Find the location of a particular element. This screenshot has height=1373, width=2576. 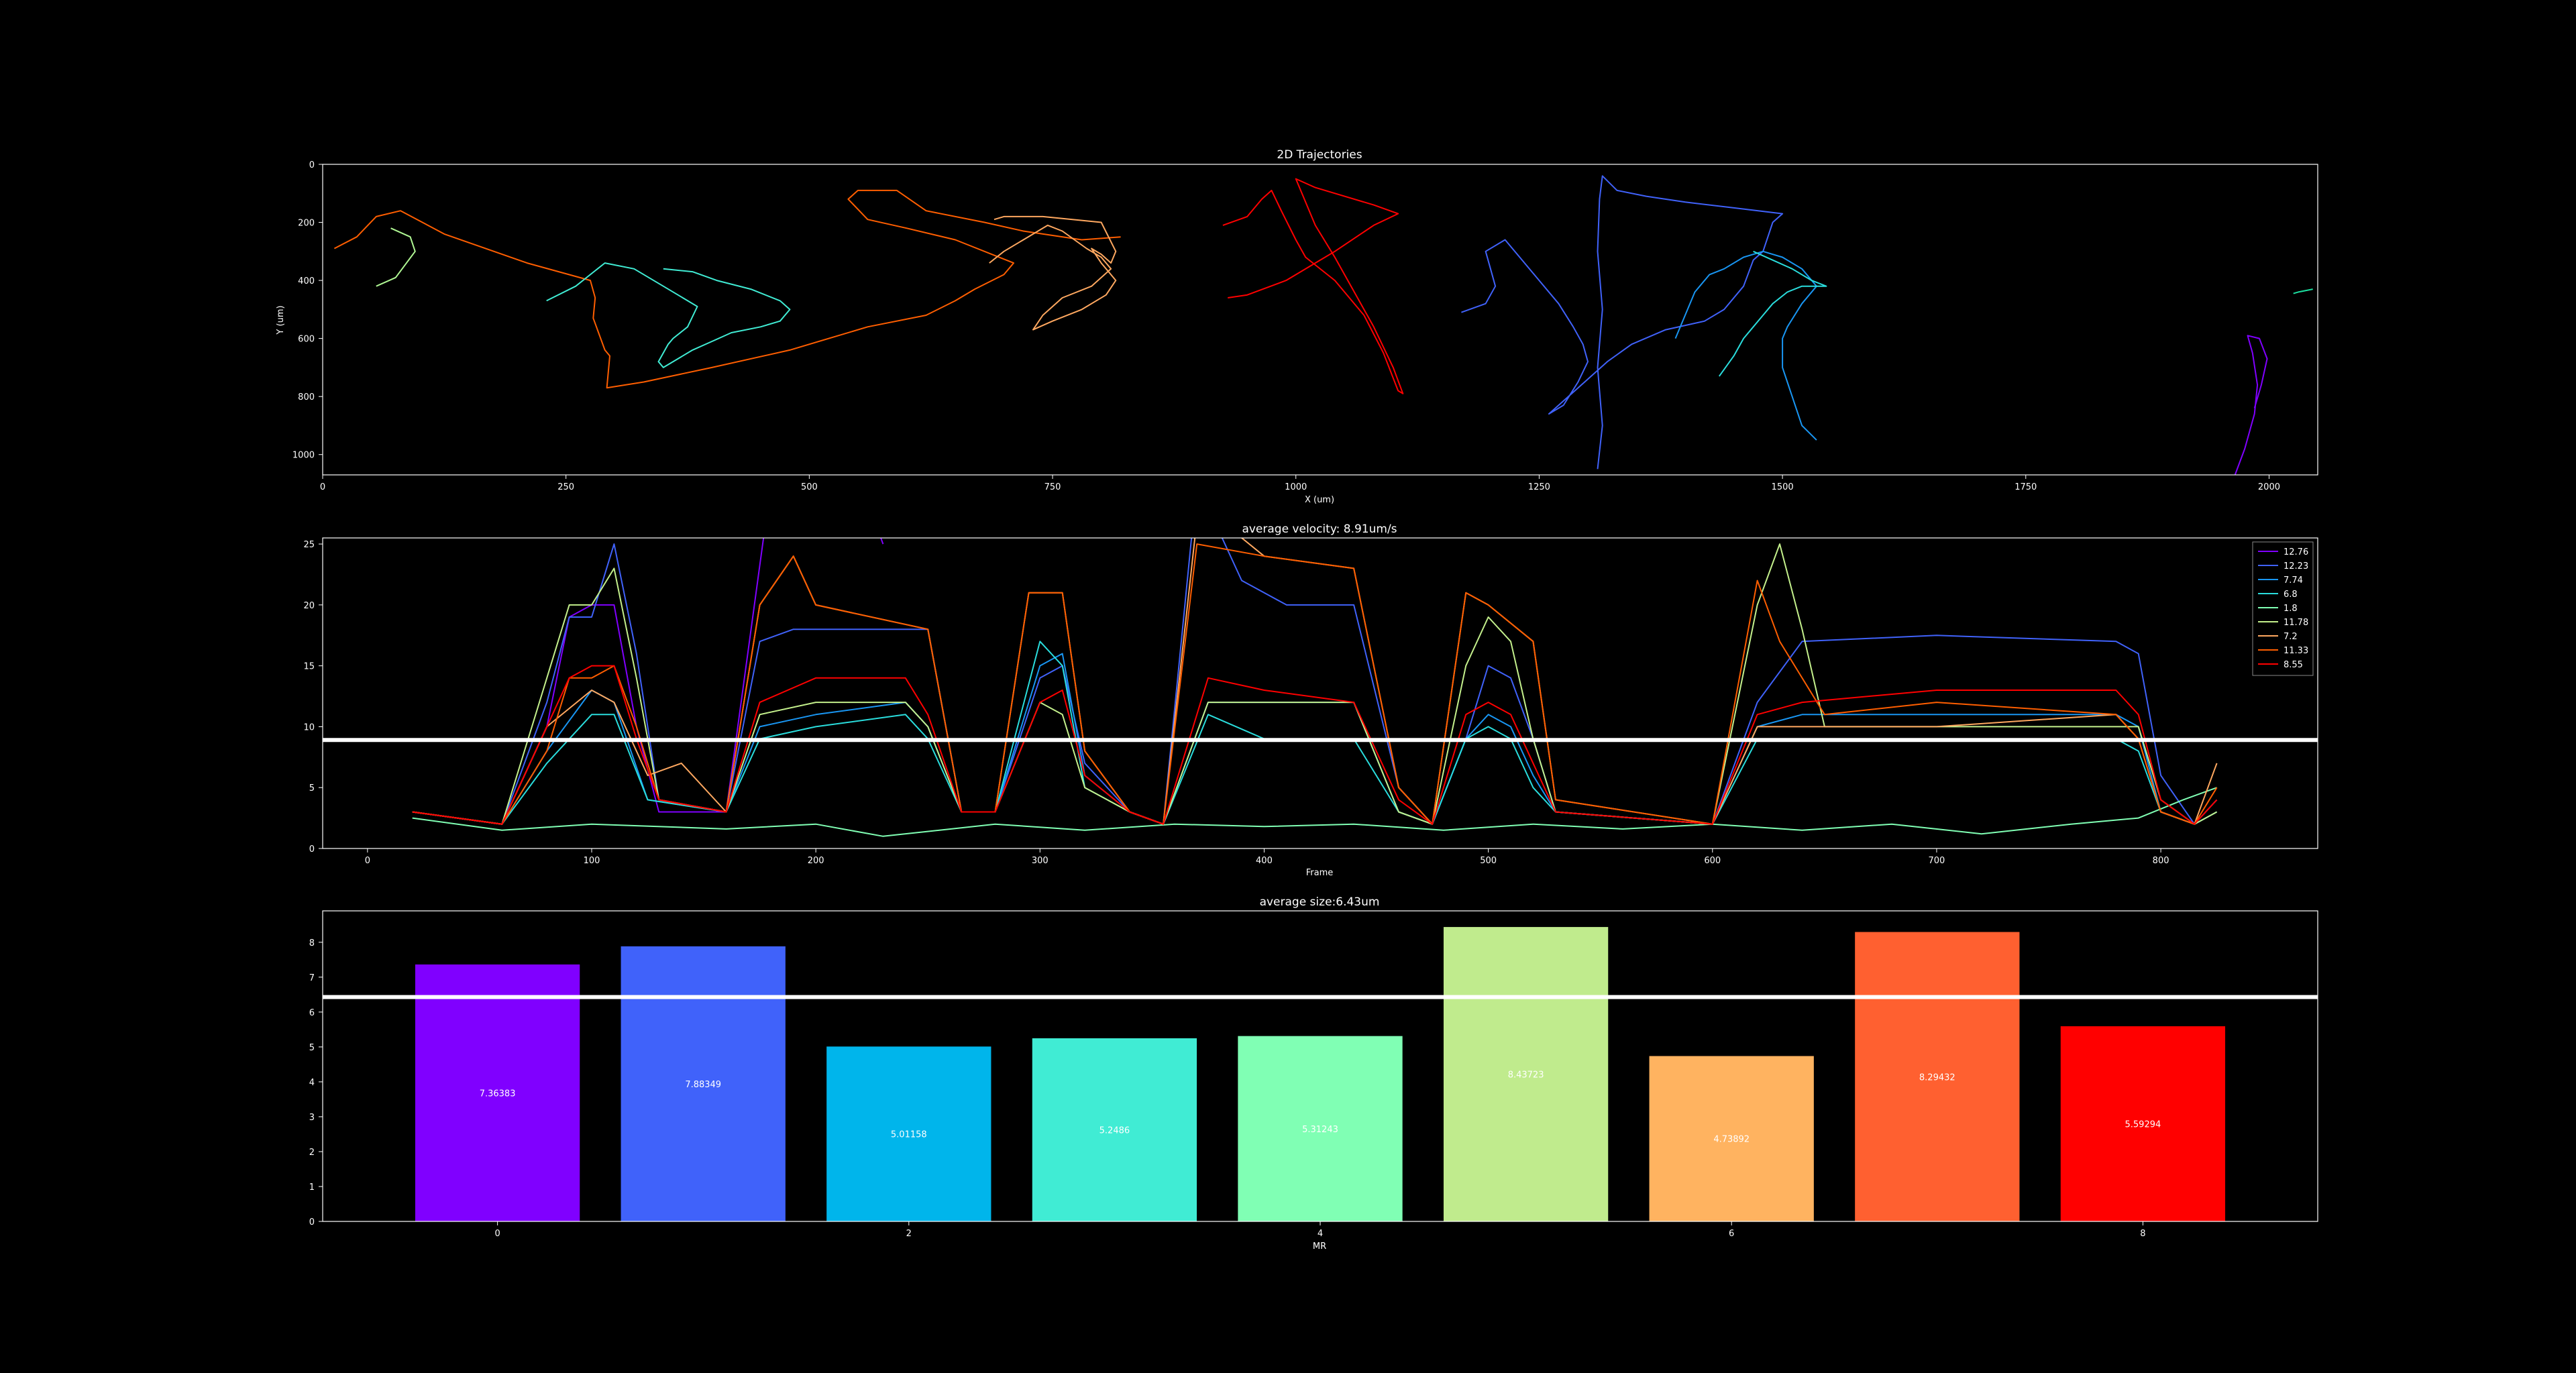

trajectories-ytick-label: 200 is located at coordinates (306, 224).